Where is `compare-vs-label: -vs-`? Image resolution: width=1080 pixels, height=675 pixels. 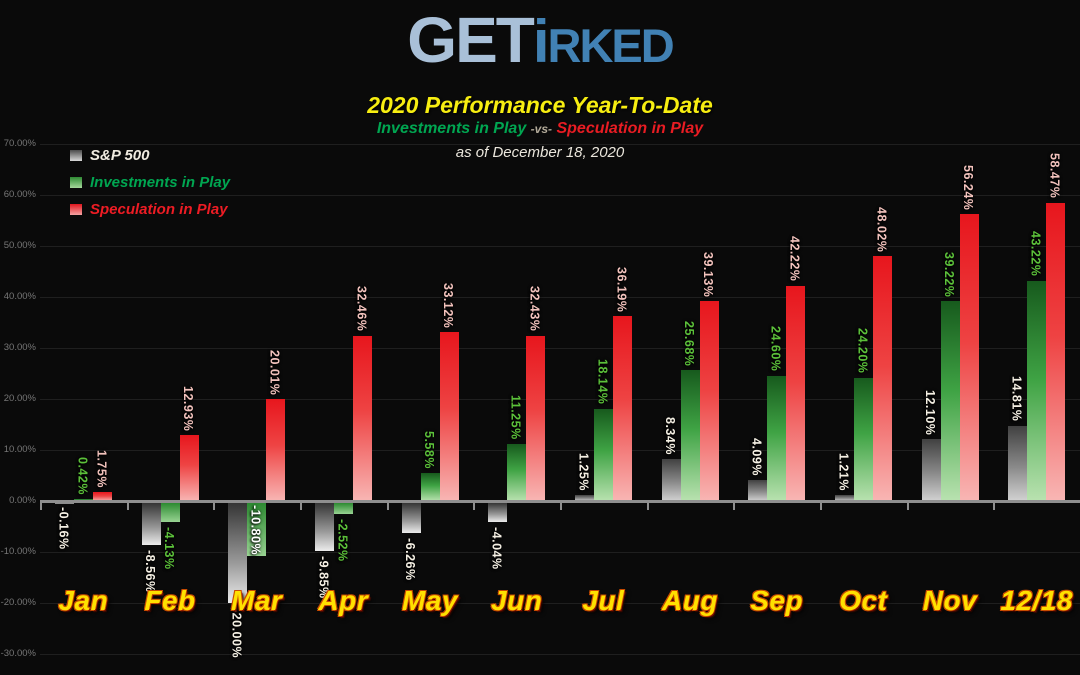 compare-vs-label: -vs- is located at coordinates (541, 129).